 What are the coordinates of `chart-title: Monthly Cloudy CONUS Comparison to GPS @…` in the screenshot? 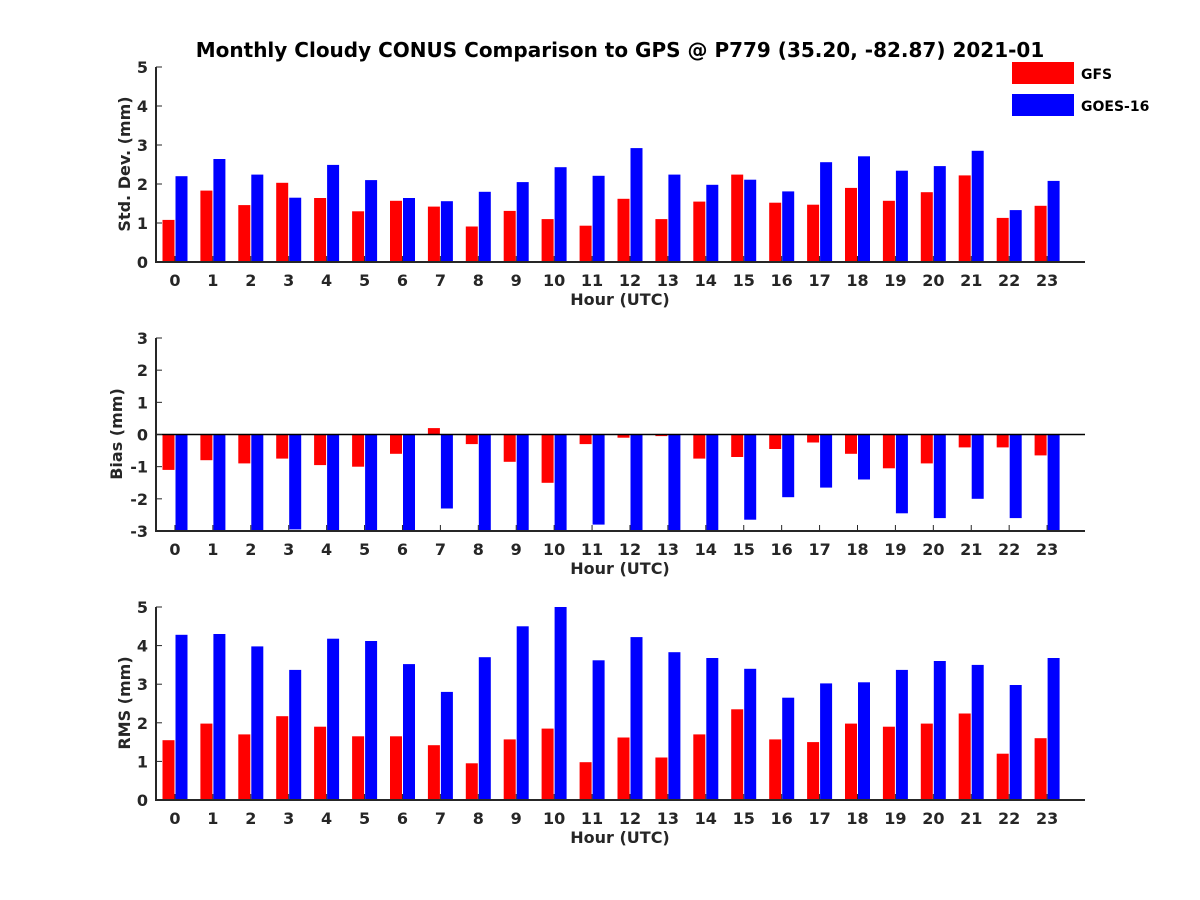 It's located at (620, 50).